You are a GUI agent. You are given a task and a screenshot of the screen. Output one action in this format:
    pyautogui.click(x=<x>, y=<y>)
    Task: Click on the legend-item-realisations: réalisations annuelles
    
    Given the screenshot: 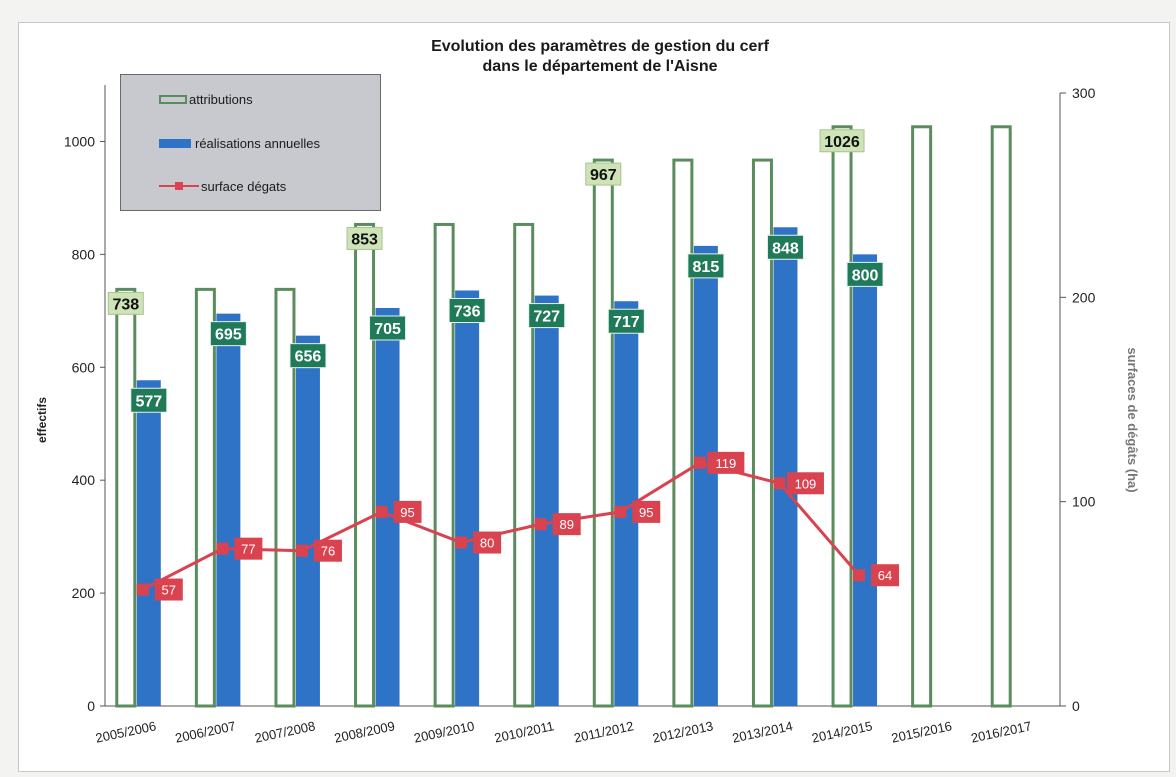 What is the action you would take?
    pyautogui.click(x=220, y=143)
    